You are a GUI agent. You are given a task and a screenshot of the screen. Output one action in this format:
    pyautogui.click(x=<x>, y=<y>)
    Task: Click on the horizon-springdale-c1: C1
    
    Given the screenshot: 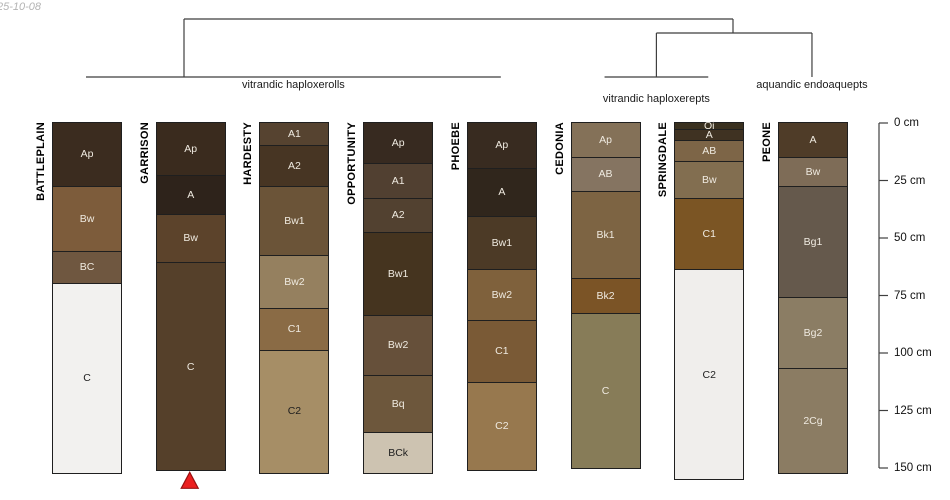 What is the action you would take?
    pyautogui.click(x=709, y=234)
    